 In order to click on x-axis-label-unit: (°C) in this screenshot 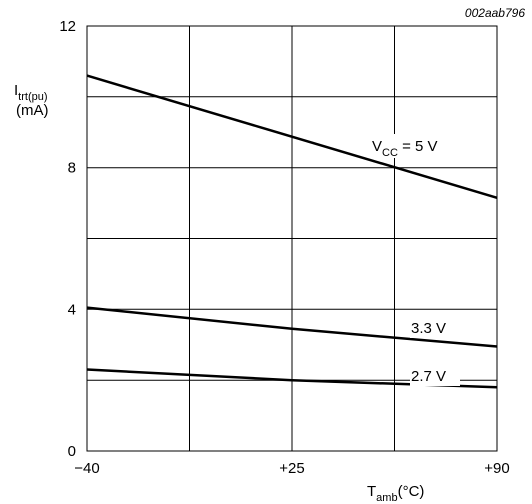, I will do `click(411, 491)`.